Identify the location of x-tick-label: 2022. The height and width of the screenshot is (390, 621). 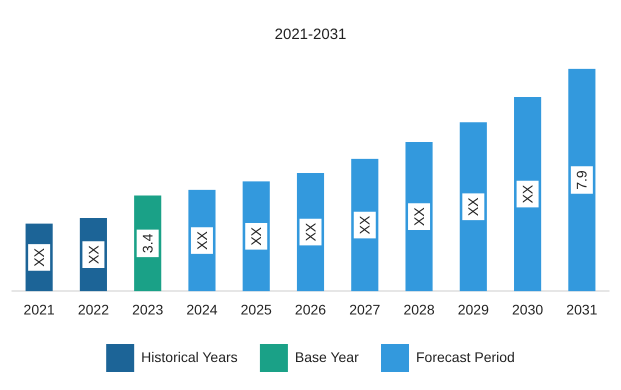
(94, 309).